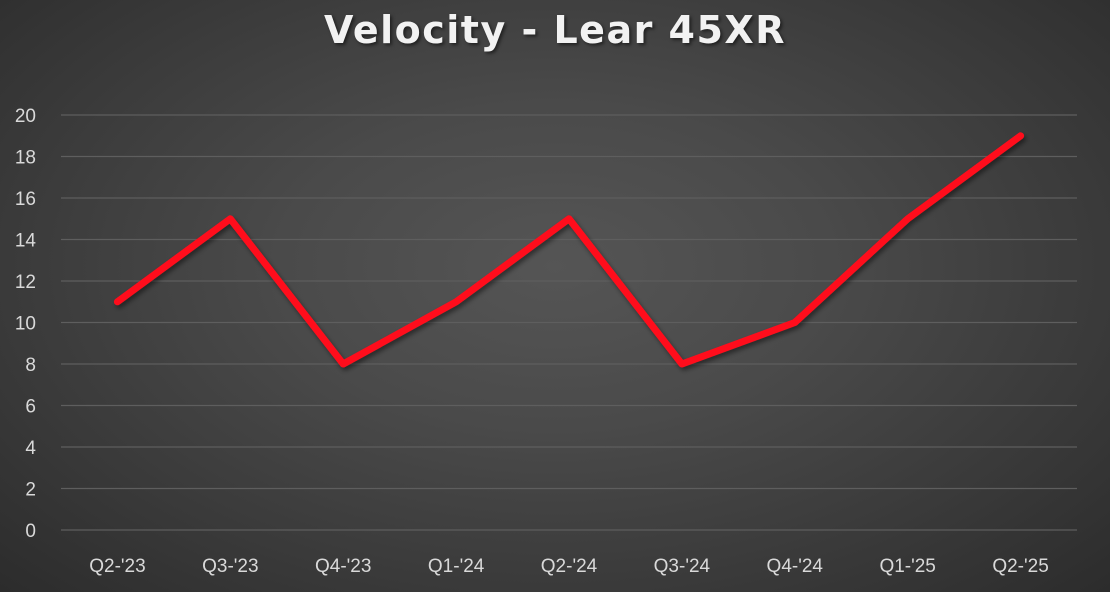  What do you see at coordinates (25, 158) in the screenshot?
I see `y-tick-label: 18` at bounding box center [25, 158].